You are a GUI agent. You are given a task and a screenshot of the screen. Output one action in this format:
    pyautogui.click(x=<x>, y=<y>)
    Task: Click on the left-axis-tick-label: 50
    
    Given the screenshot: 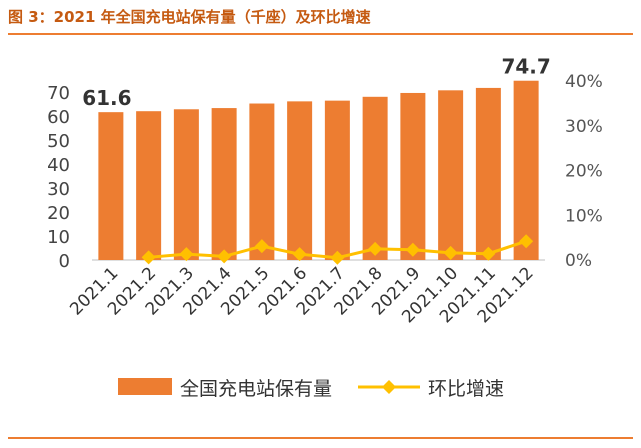 What is the action you would take?
    pyautogui.click(x=58, y=141)
    